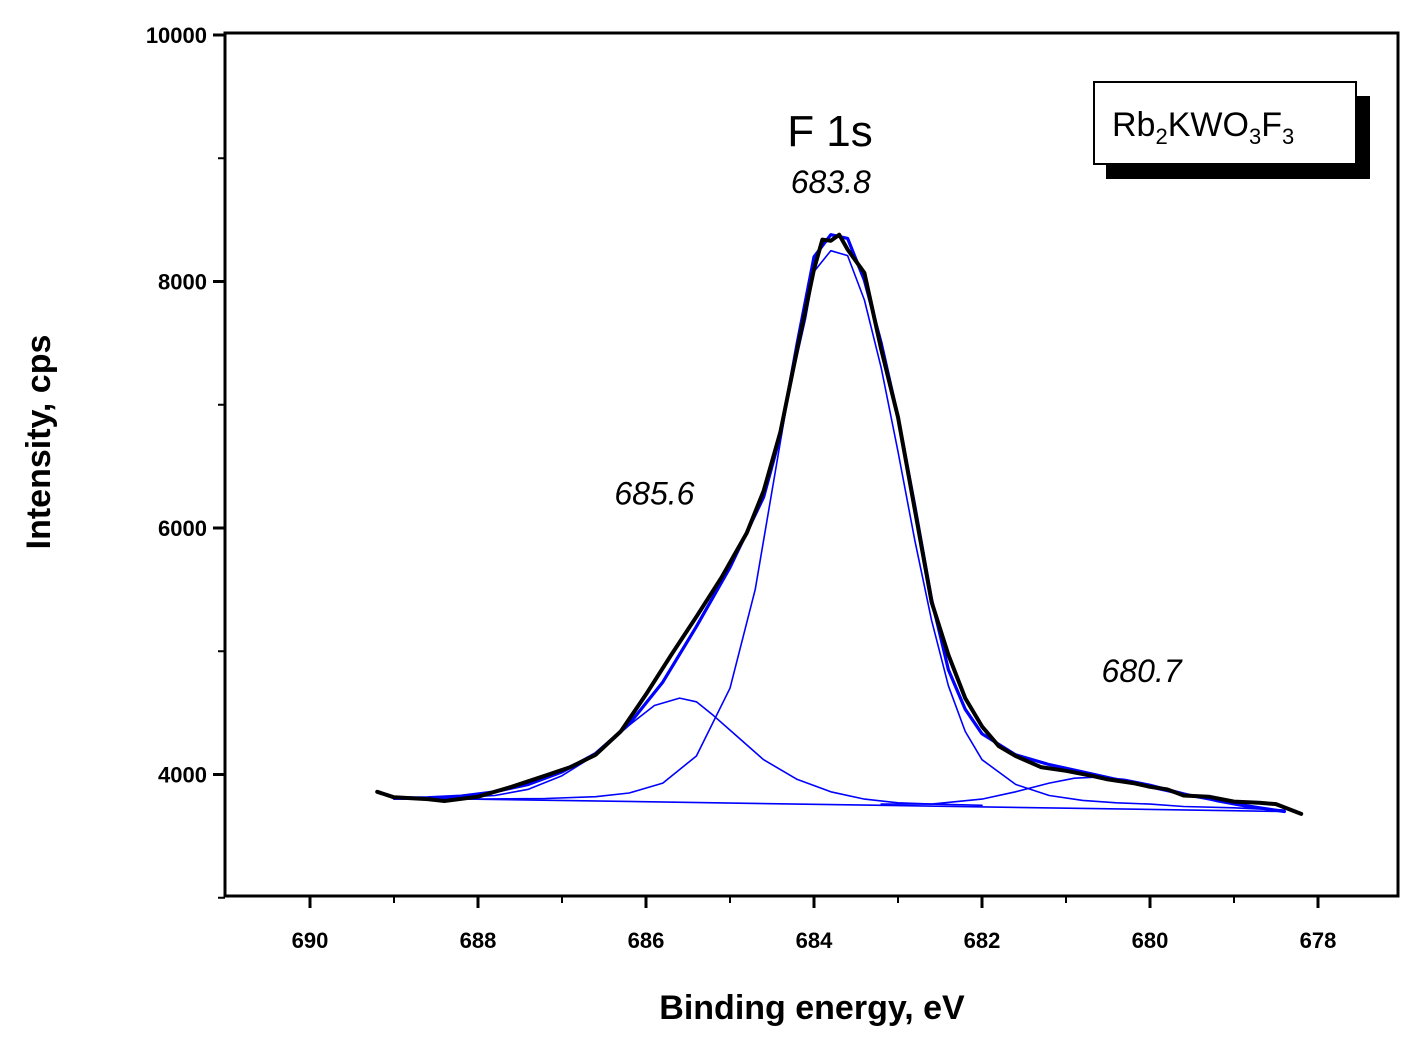 The image size is (1419, 1044). Describe the element at coordinates (182, 775) in the screenshot. I see `y-tick-label-4000: 4000` at that location.